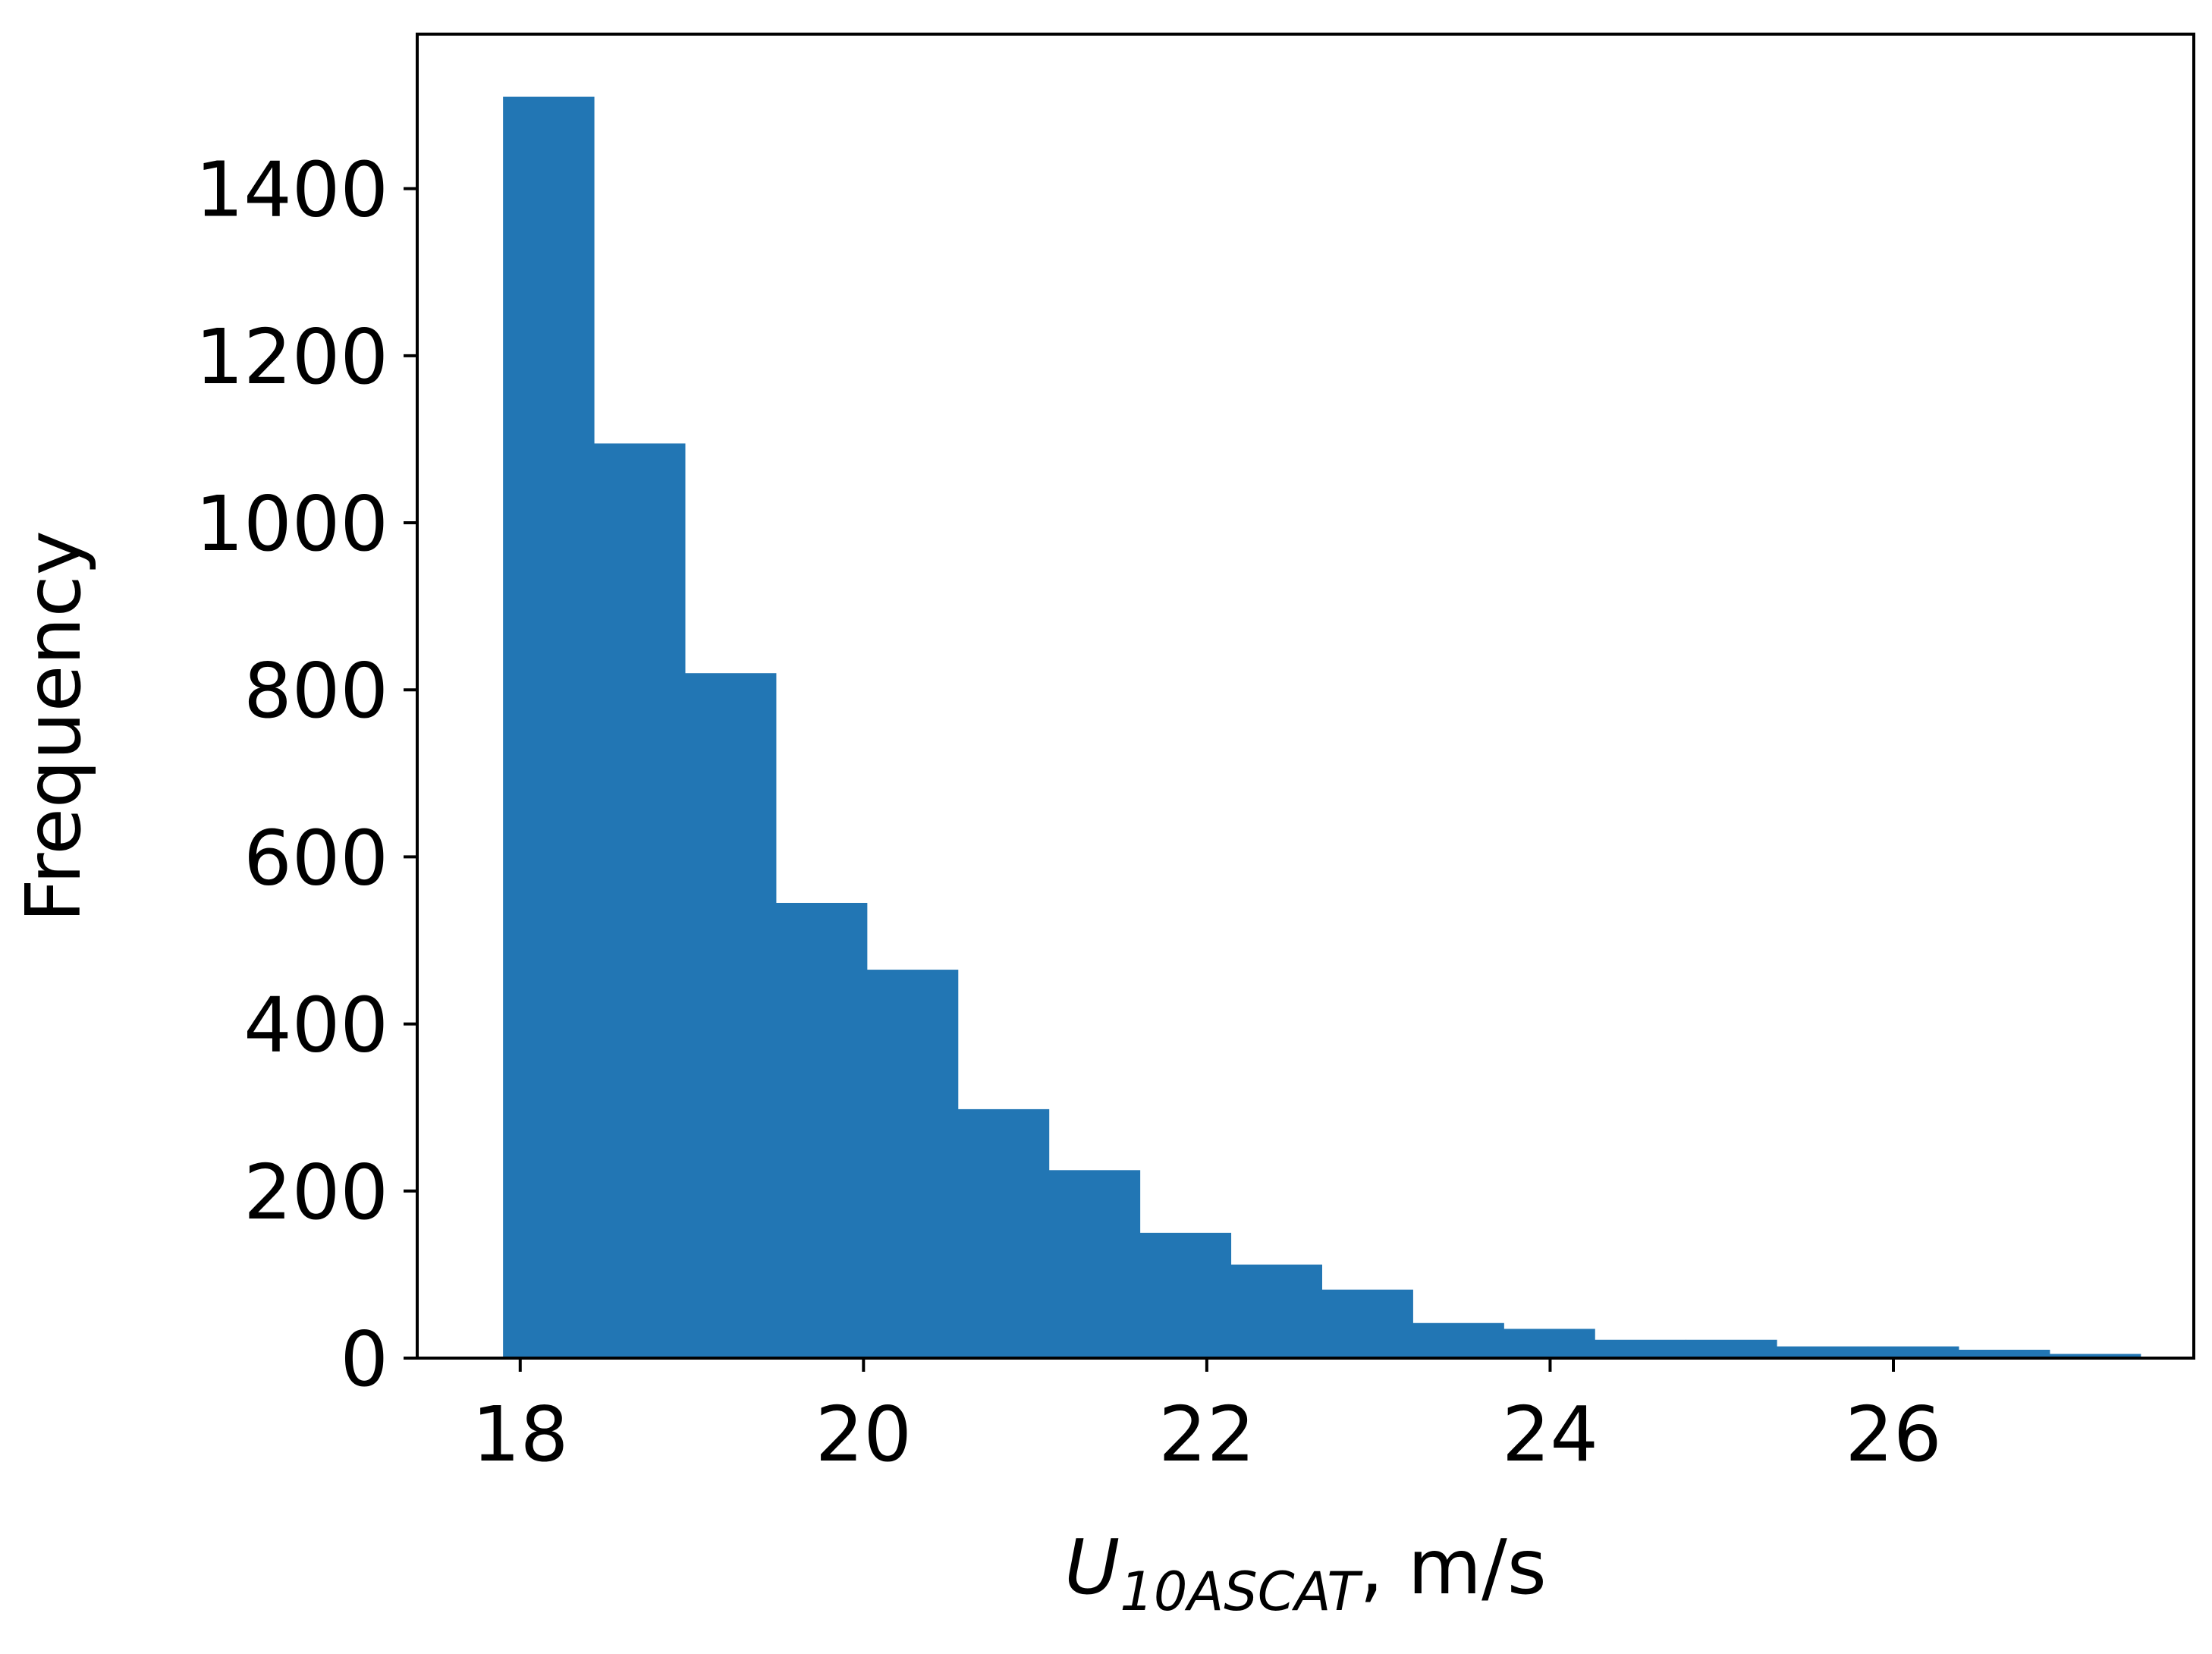 This screenshot has width=2212, height=1654. What do you see at coordinates (316, 857) in the screenshot?
I see `y-tick-label: 600` at bounding box center [316, 857].